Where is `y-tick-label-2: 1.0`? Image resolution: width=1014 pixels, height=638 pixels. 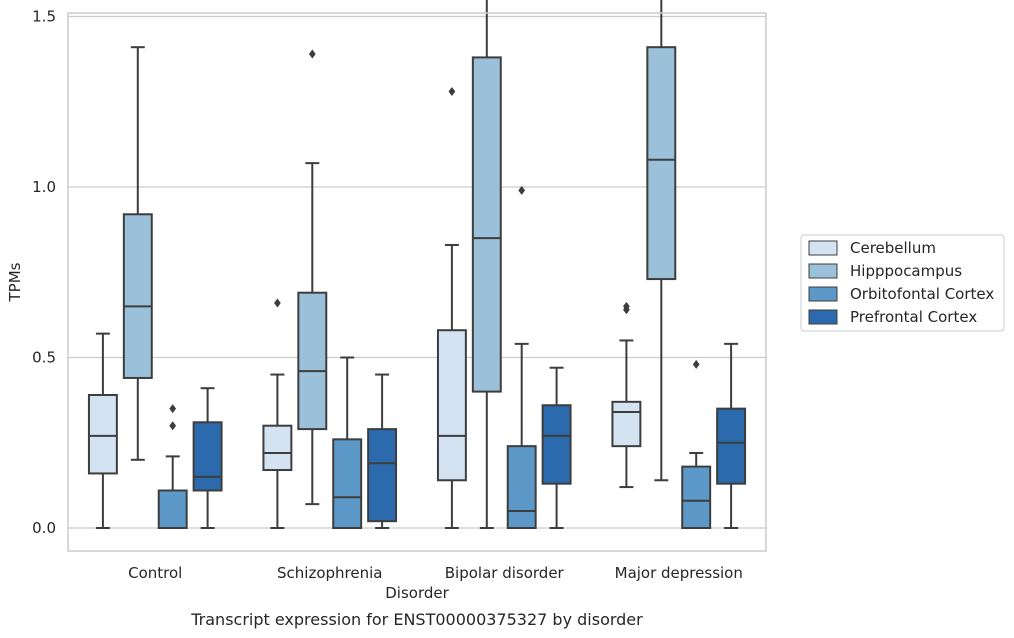 y-tick-label-2: 1.0 is located at coordinates (44, 187).